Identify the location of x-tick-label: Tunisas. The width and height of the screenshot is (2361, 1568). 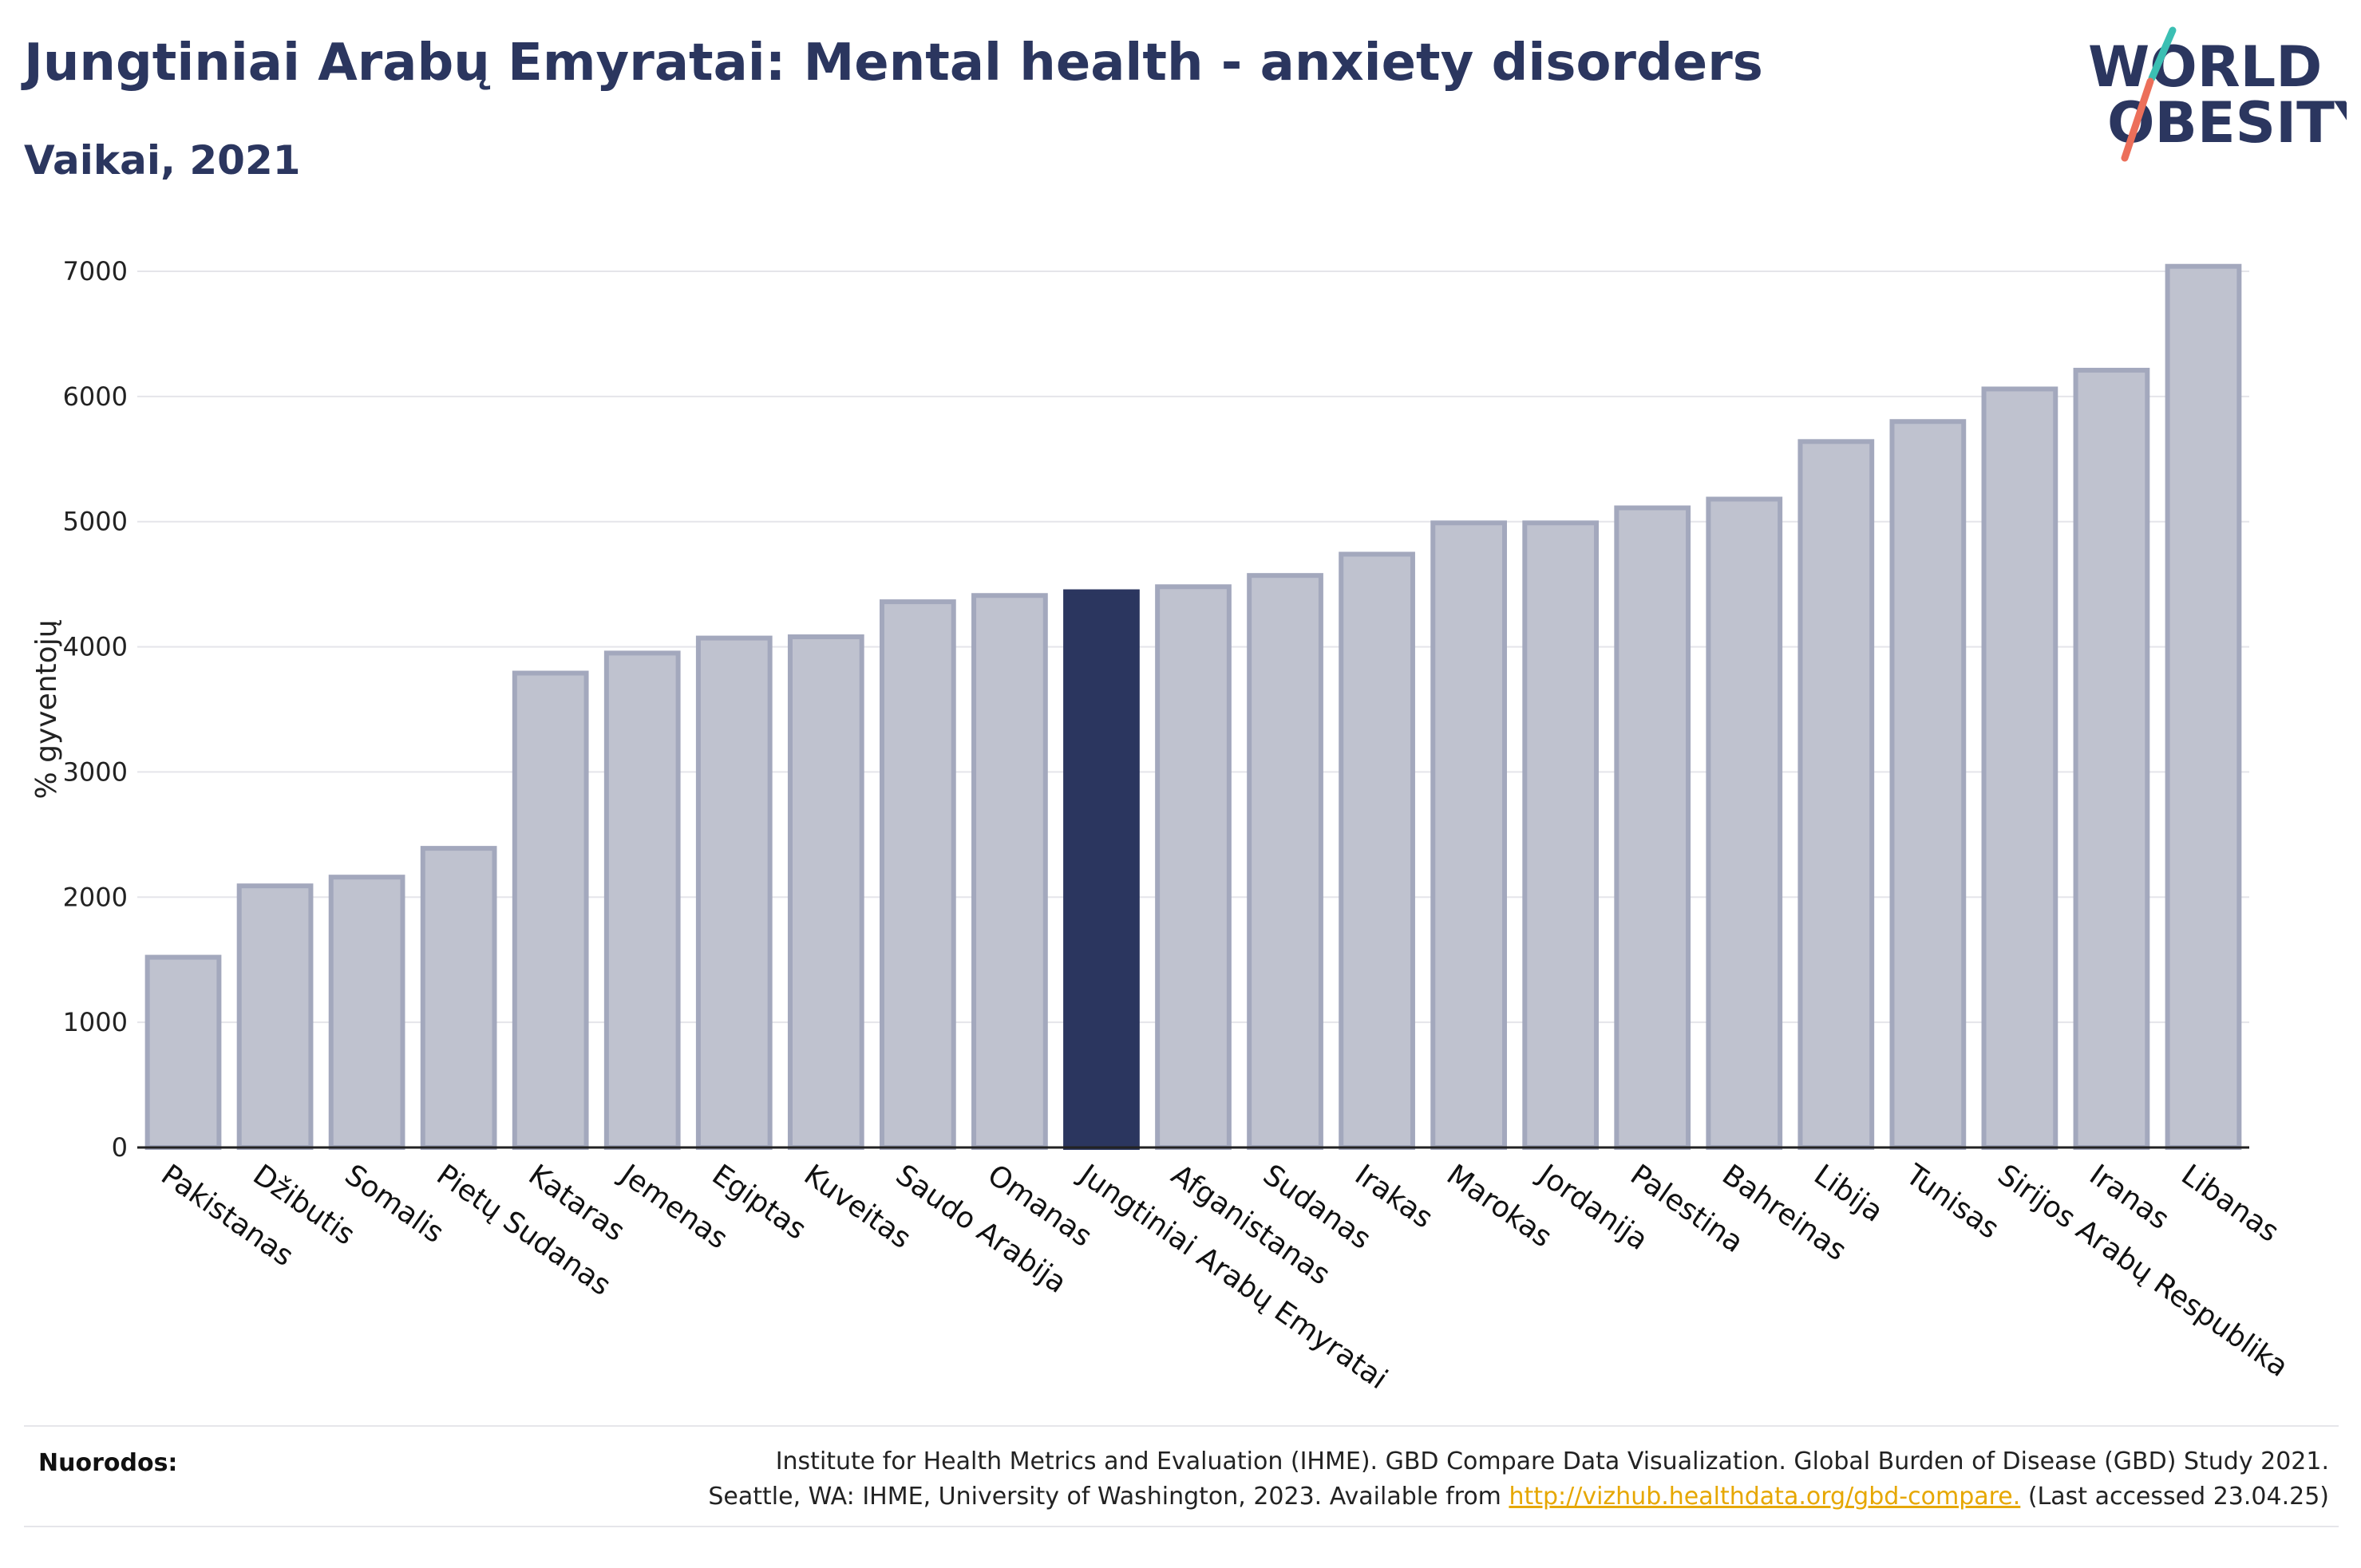
(1951, 1202).